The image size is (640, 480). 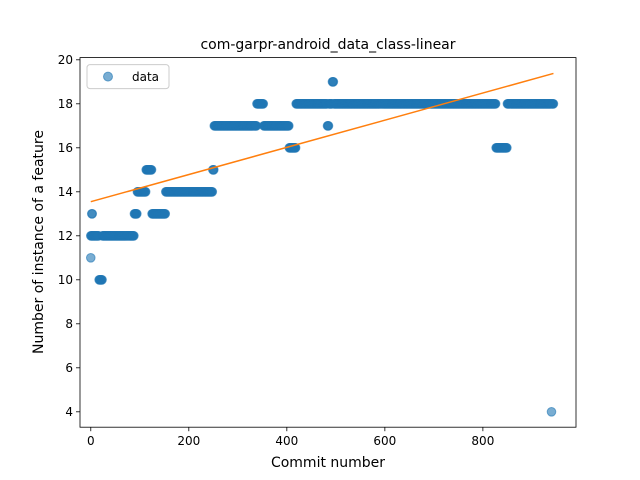 What do you see at coordinates (69, 368) in the screenshot?
I see `y-tick-label: 6` at bounding box center [69, 368].